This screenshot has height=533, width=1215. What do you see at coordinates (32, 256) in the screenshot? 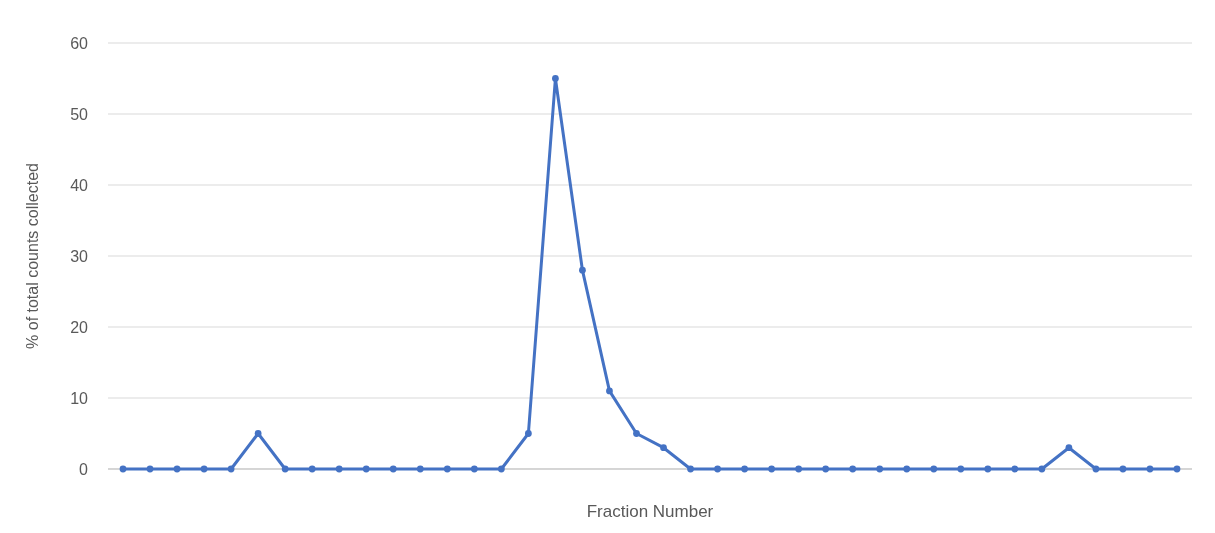
I see `y-axis-title: % of total counts collected` at bounding box center [32, 256].